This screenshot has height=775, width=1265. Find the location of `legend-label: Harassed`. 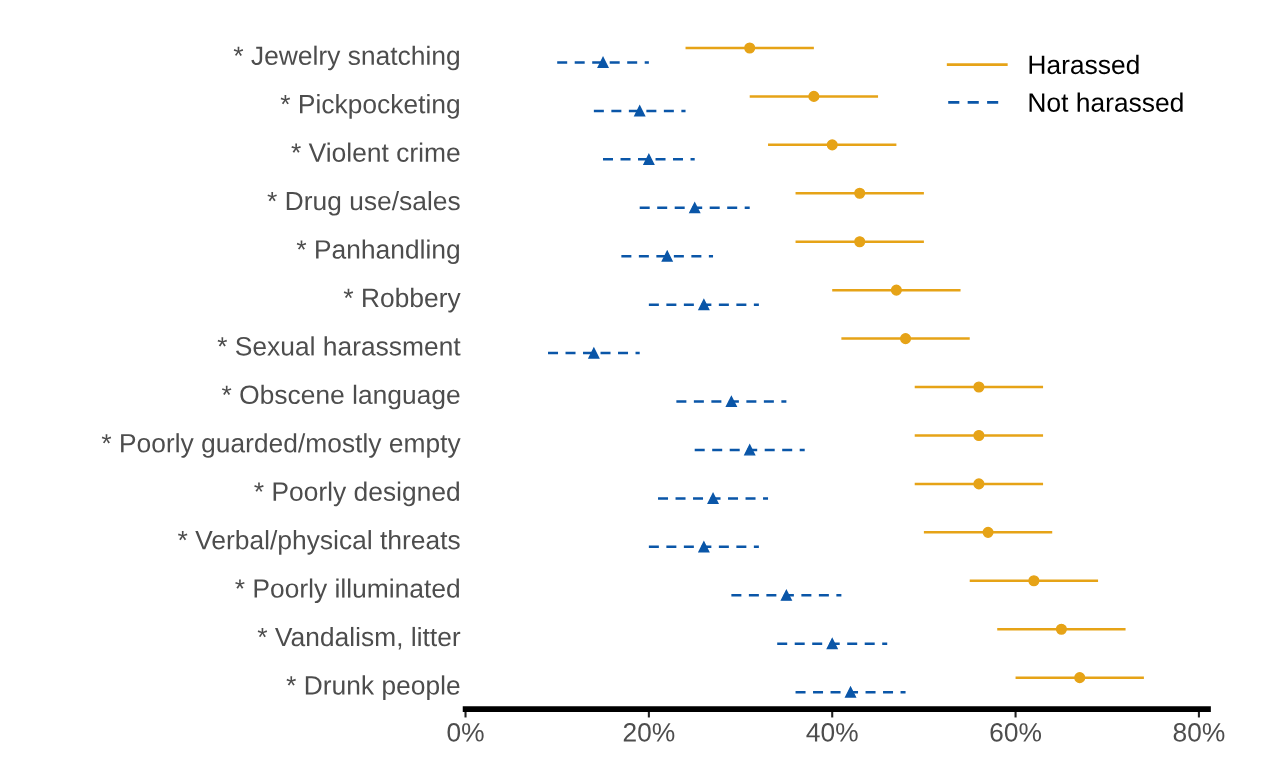

legend-label: Harassed is located at coordinates (1084, 64).